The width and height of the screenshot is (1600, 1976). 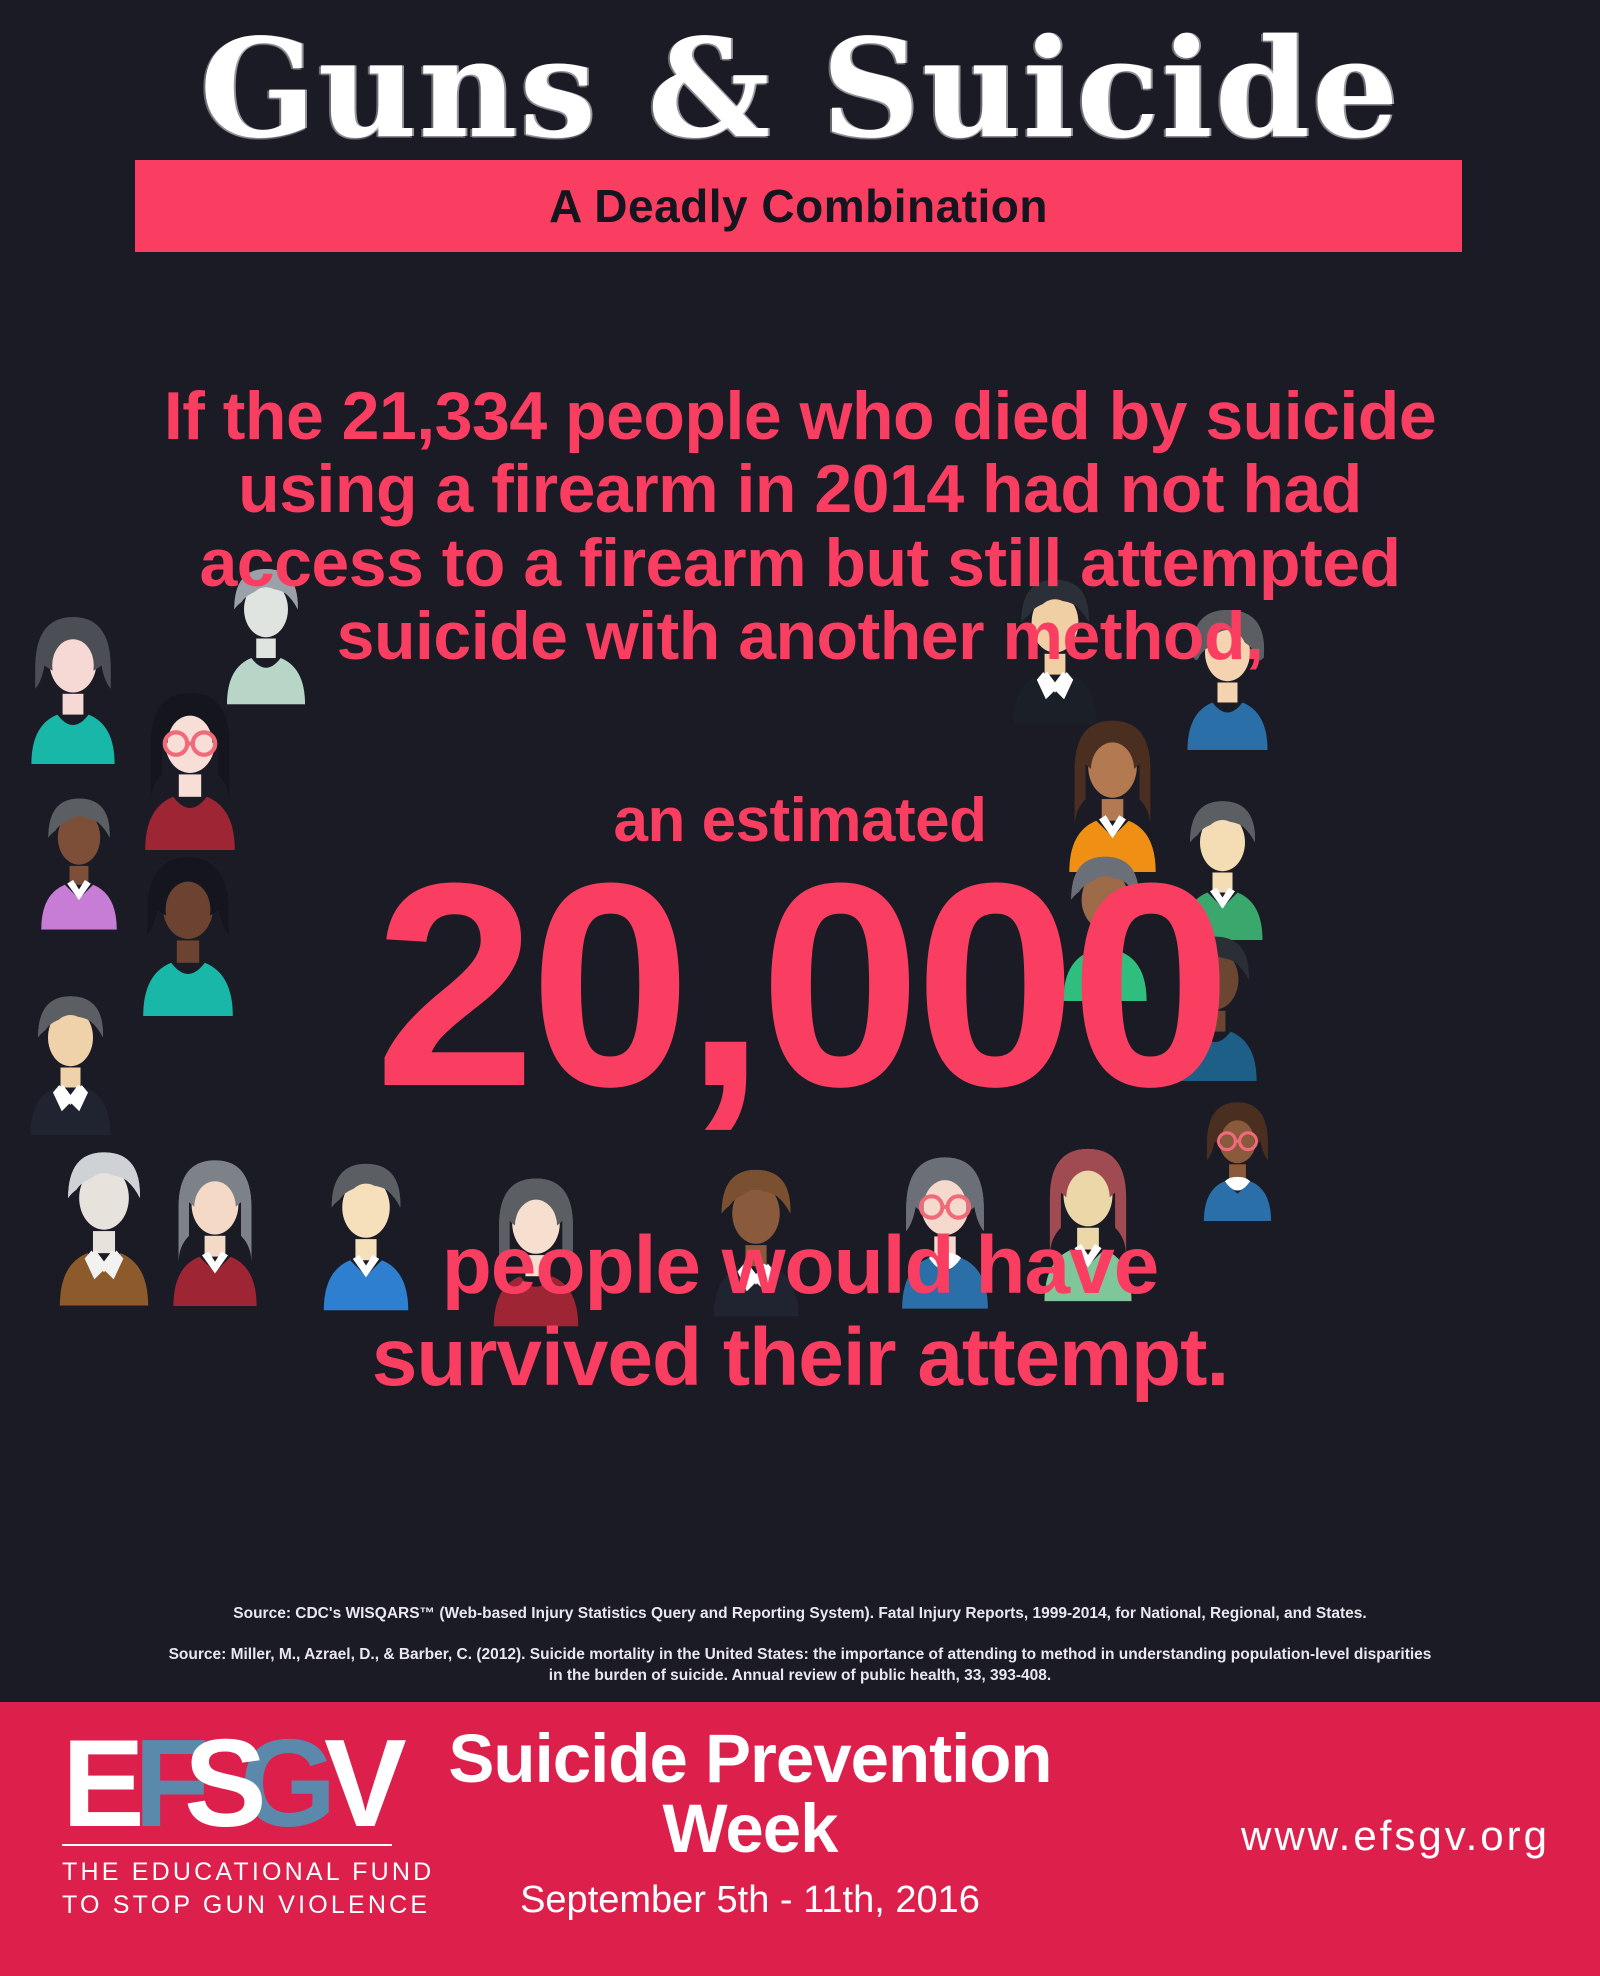 What do you see at coordinates (800, 489) in the screenshot?
I see `lead-line: using a firearm in 2014 had not had` at bounding box center [800, 489].